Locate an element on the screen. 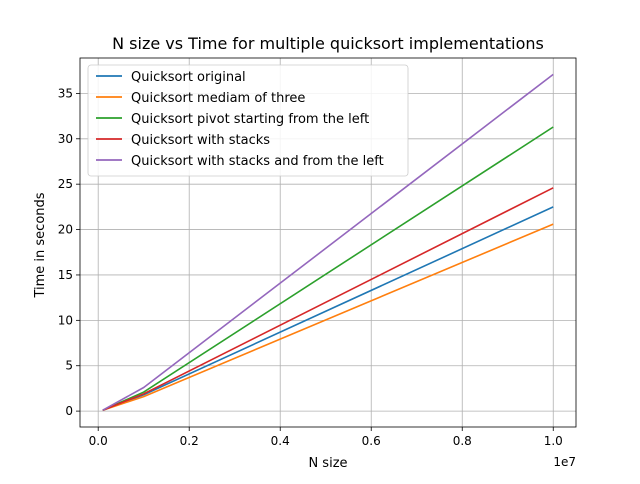 This screenshot has width=640, height=484. y-tick-label: 0 is located at coordinates (69, 411).